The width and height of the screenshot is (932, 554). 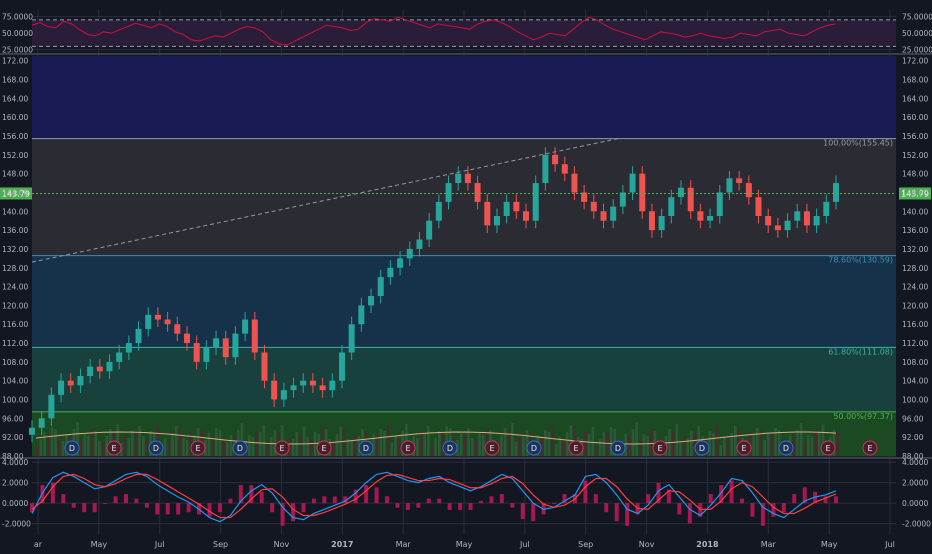 What do you see at coordinates (916, 524) in the screenshot?
I see `y-tick-label-right: -2.0000` at bounding box center [916, 524].